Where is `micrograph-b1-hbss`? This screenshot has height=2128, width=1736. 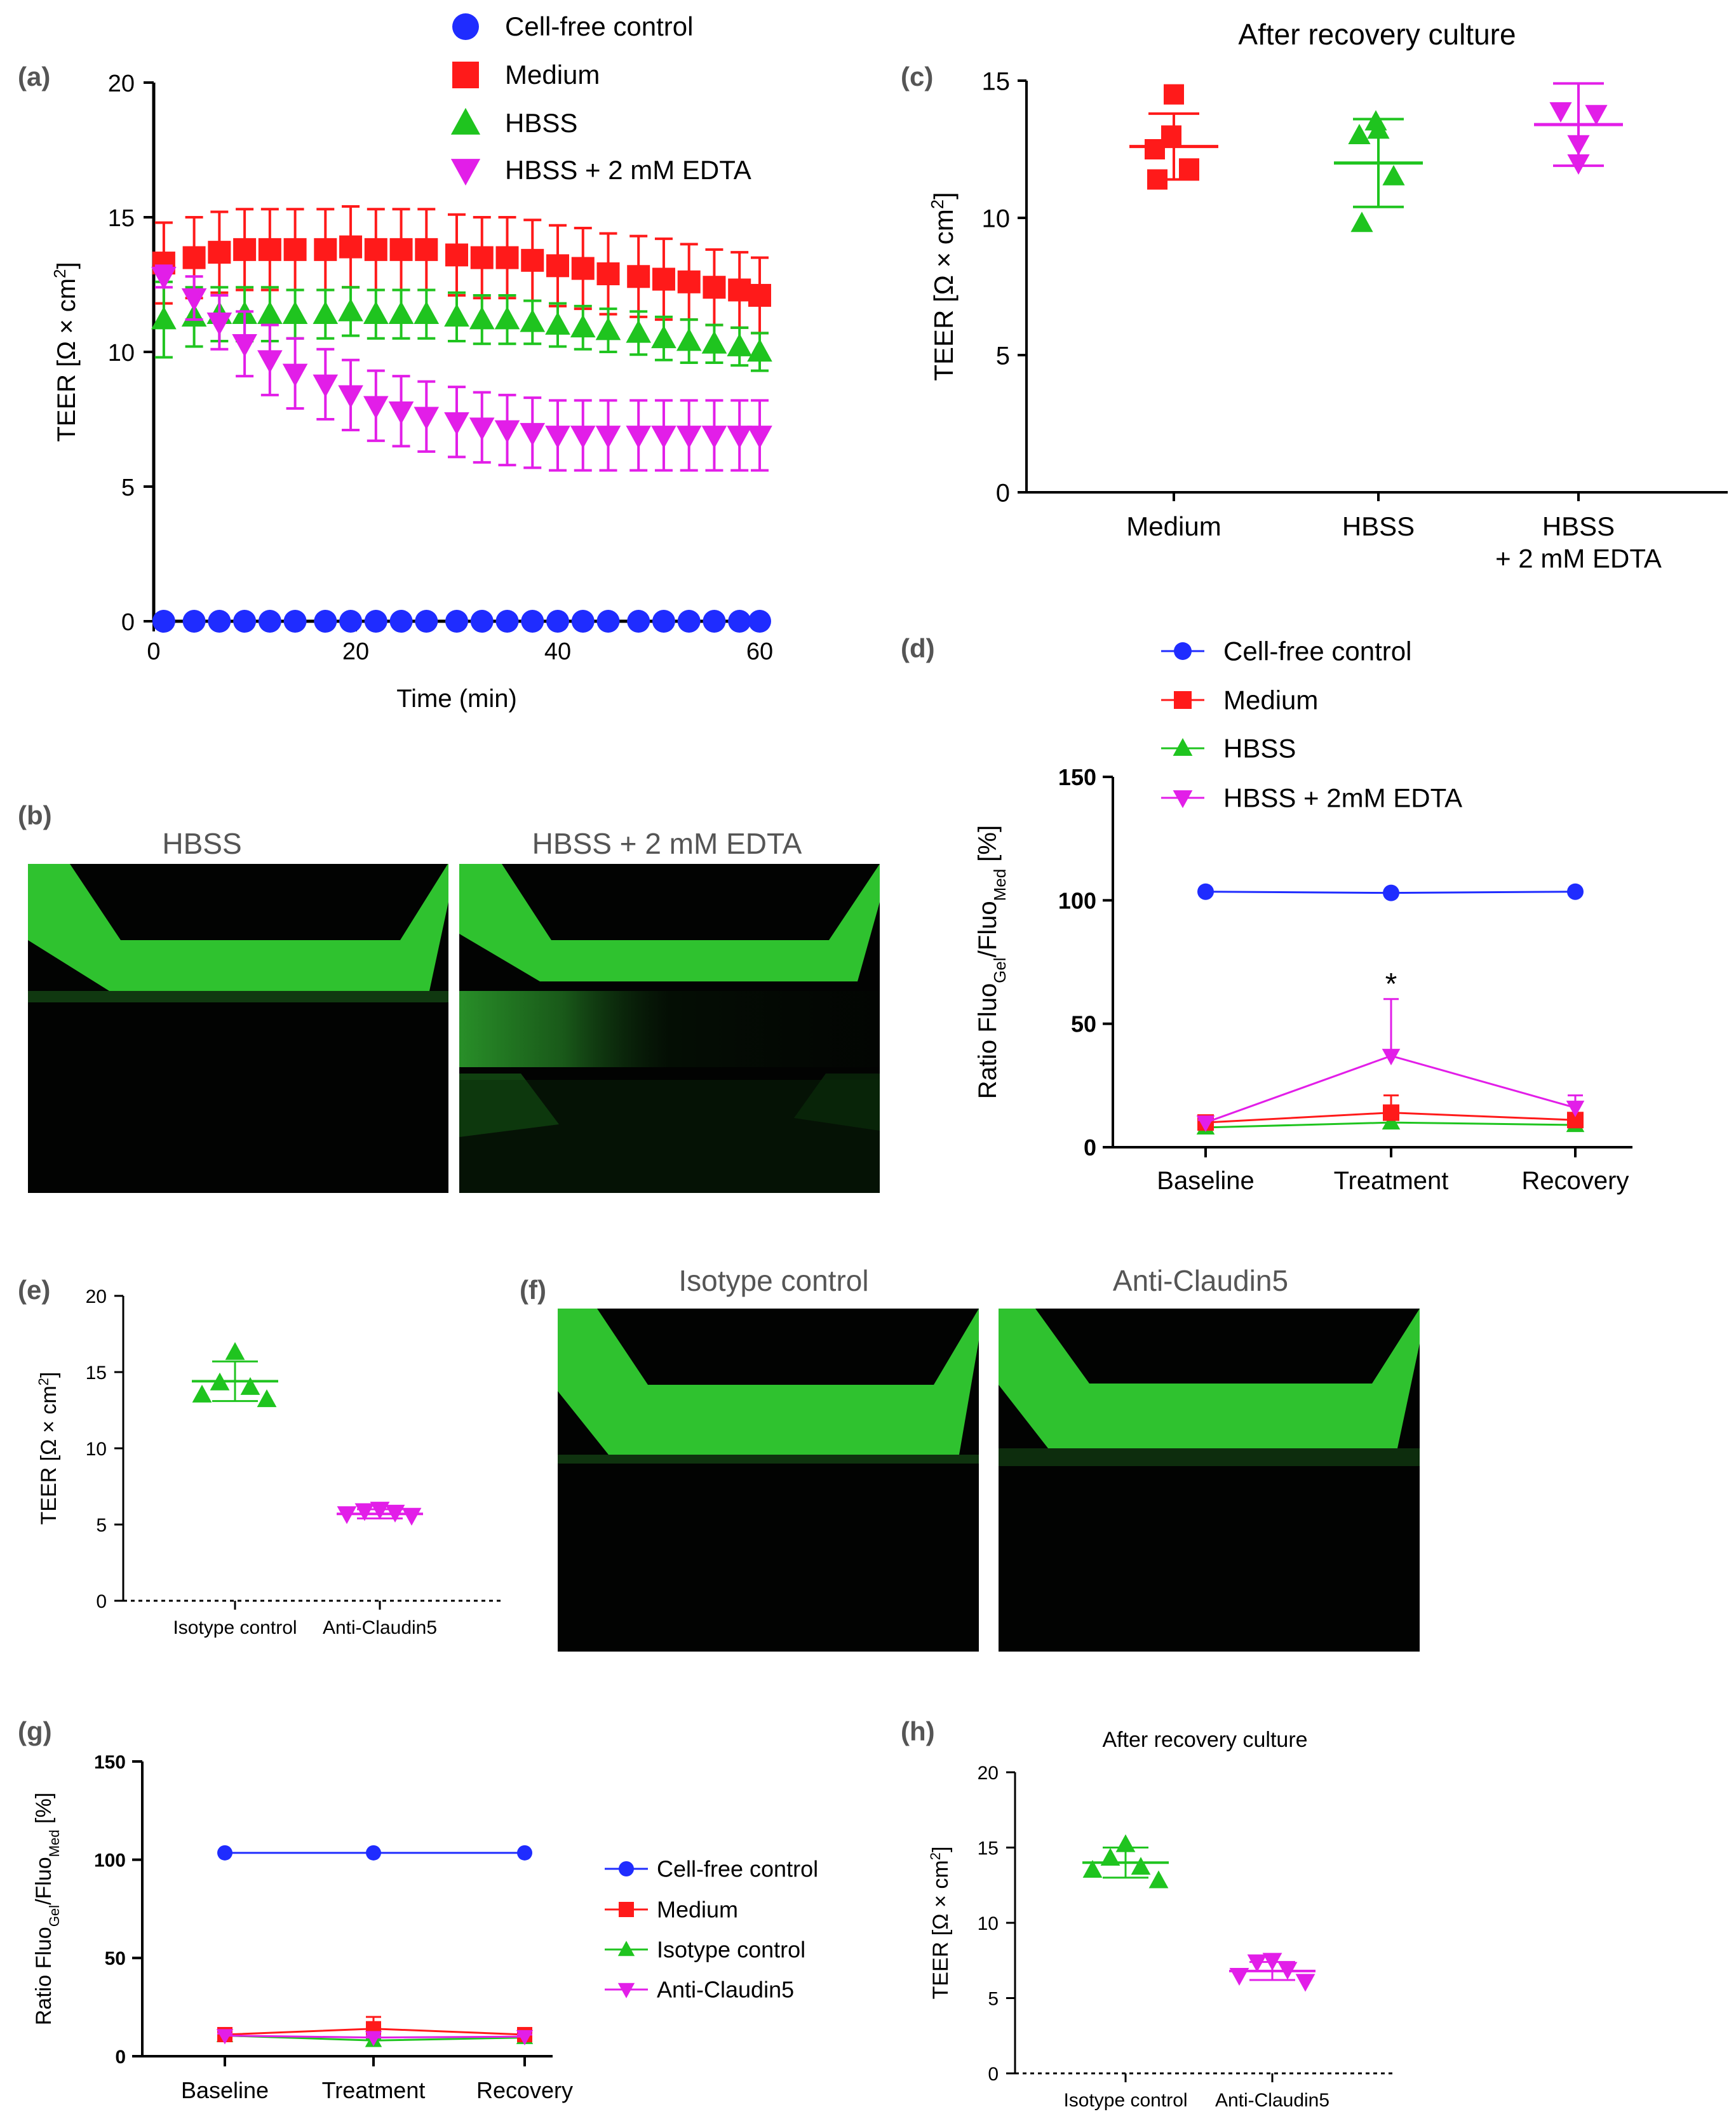 micrograph-b1-hbss is located at coordinates (238, 1028).